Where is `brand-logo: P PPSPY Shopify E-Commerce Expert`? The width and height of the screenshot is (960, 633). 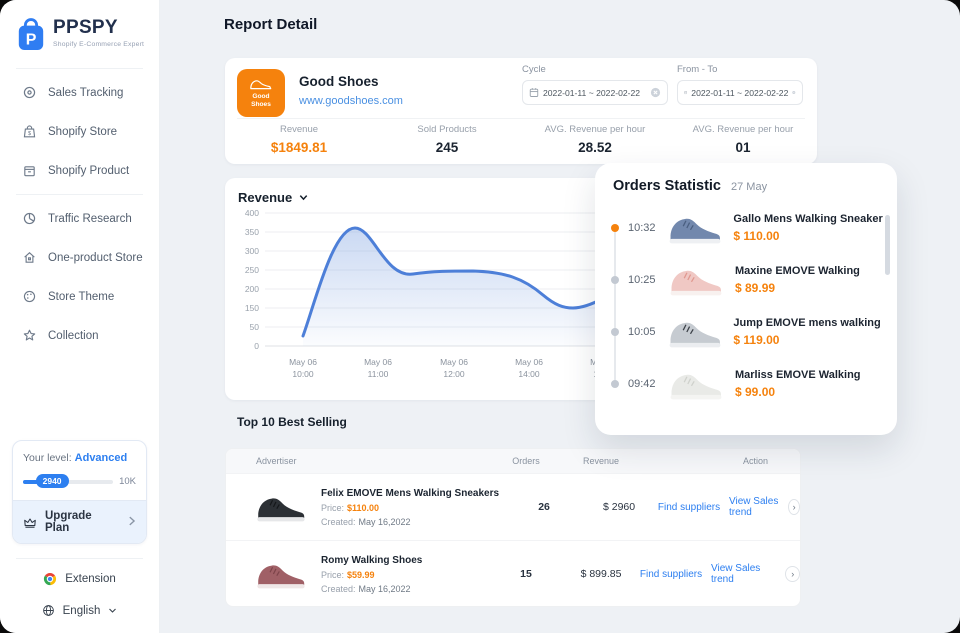 brand-logo: P PPSPY Shopify E-Commerce Expert is located at coordinates (79, 32).